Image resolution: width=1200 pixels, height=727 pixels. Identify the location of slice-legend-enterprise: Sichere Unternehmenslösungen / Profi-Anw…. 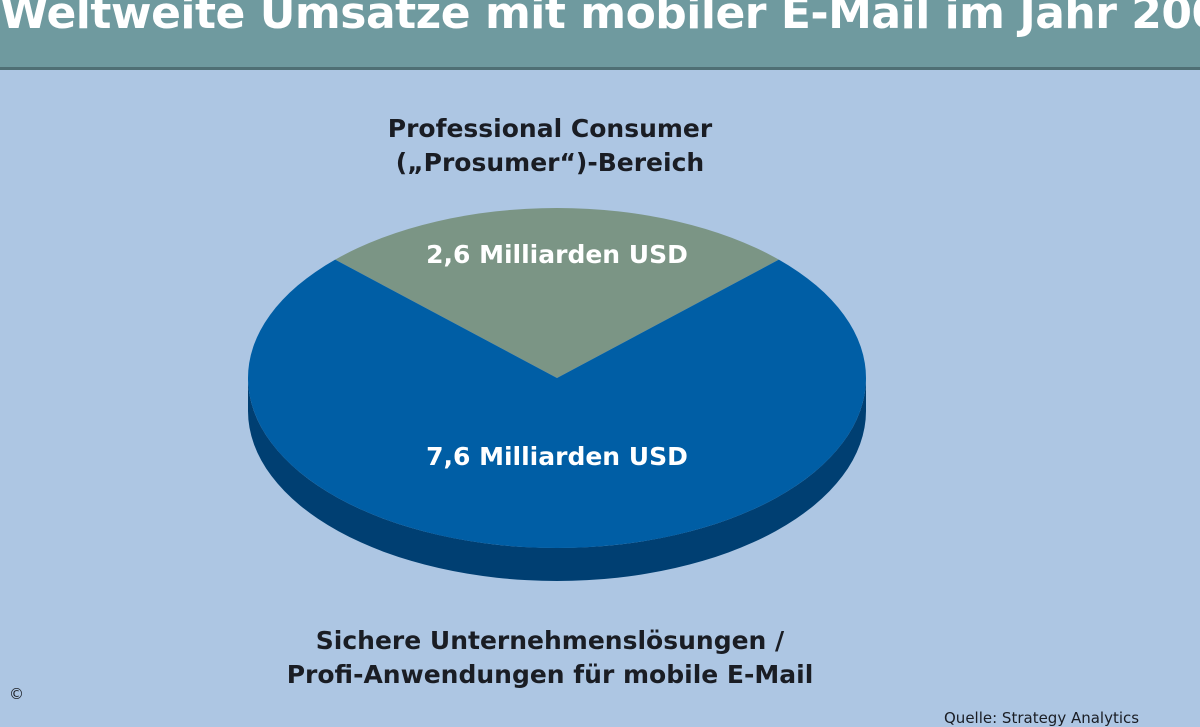
(550, 658).